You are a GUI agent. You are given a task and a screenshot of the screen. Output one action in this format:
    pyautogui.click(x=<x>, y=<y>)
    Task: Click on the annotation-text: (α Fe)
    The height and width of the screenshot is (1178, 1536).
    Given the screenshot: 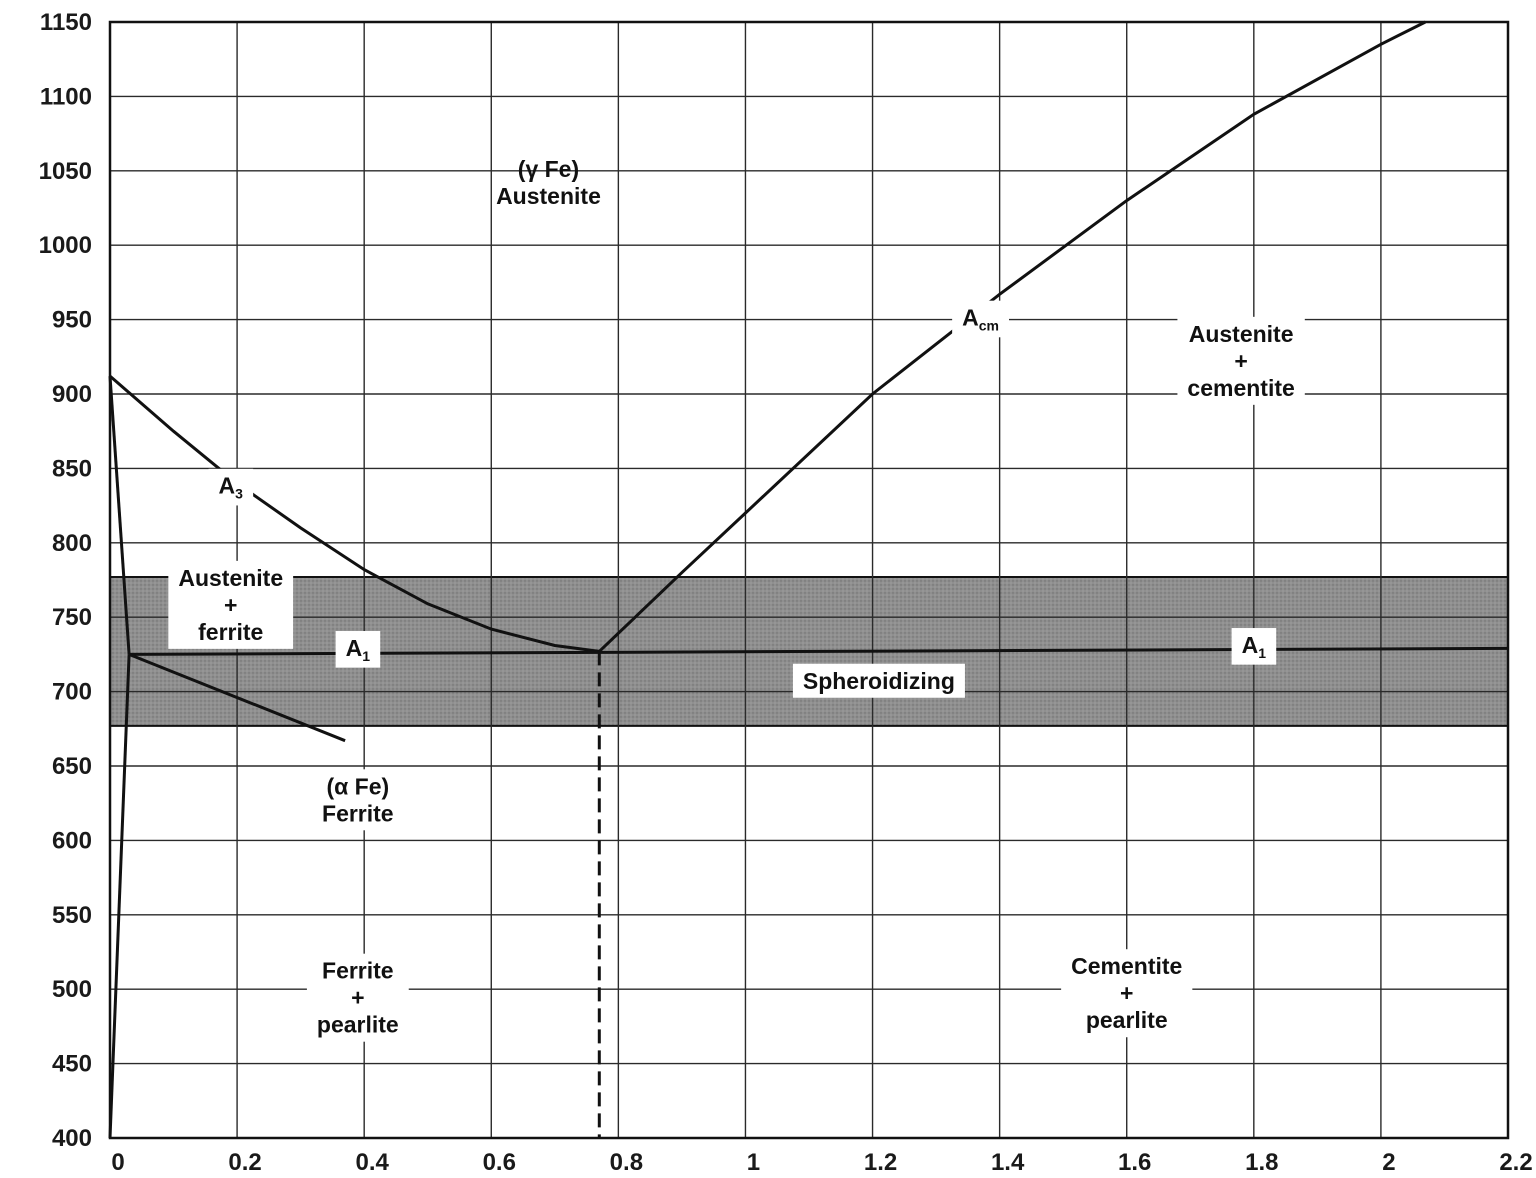 What is the action you would take?
    pyautogui.click(x=357, y=786)
    